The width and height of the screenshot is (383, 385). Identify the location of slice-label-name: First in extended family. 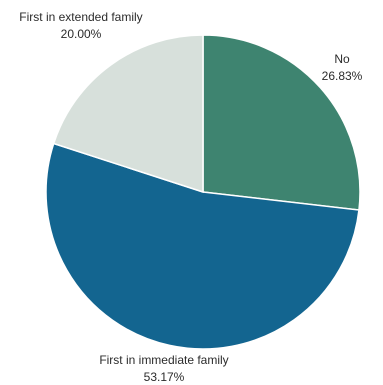
(80, 17).